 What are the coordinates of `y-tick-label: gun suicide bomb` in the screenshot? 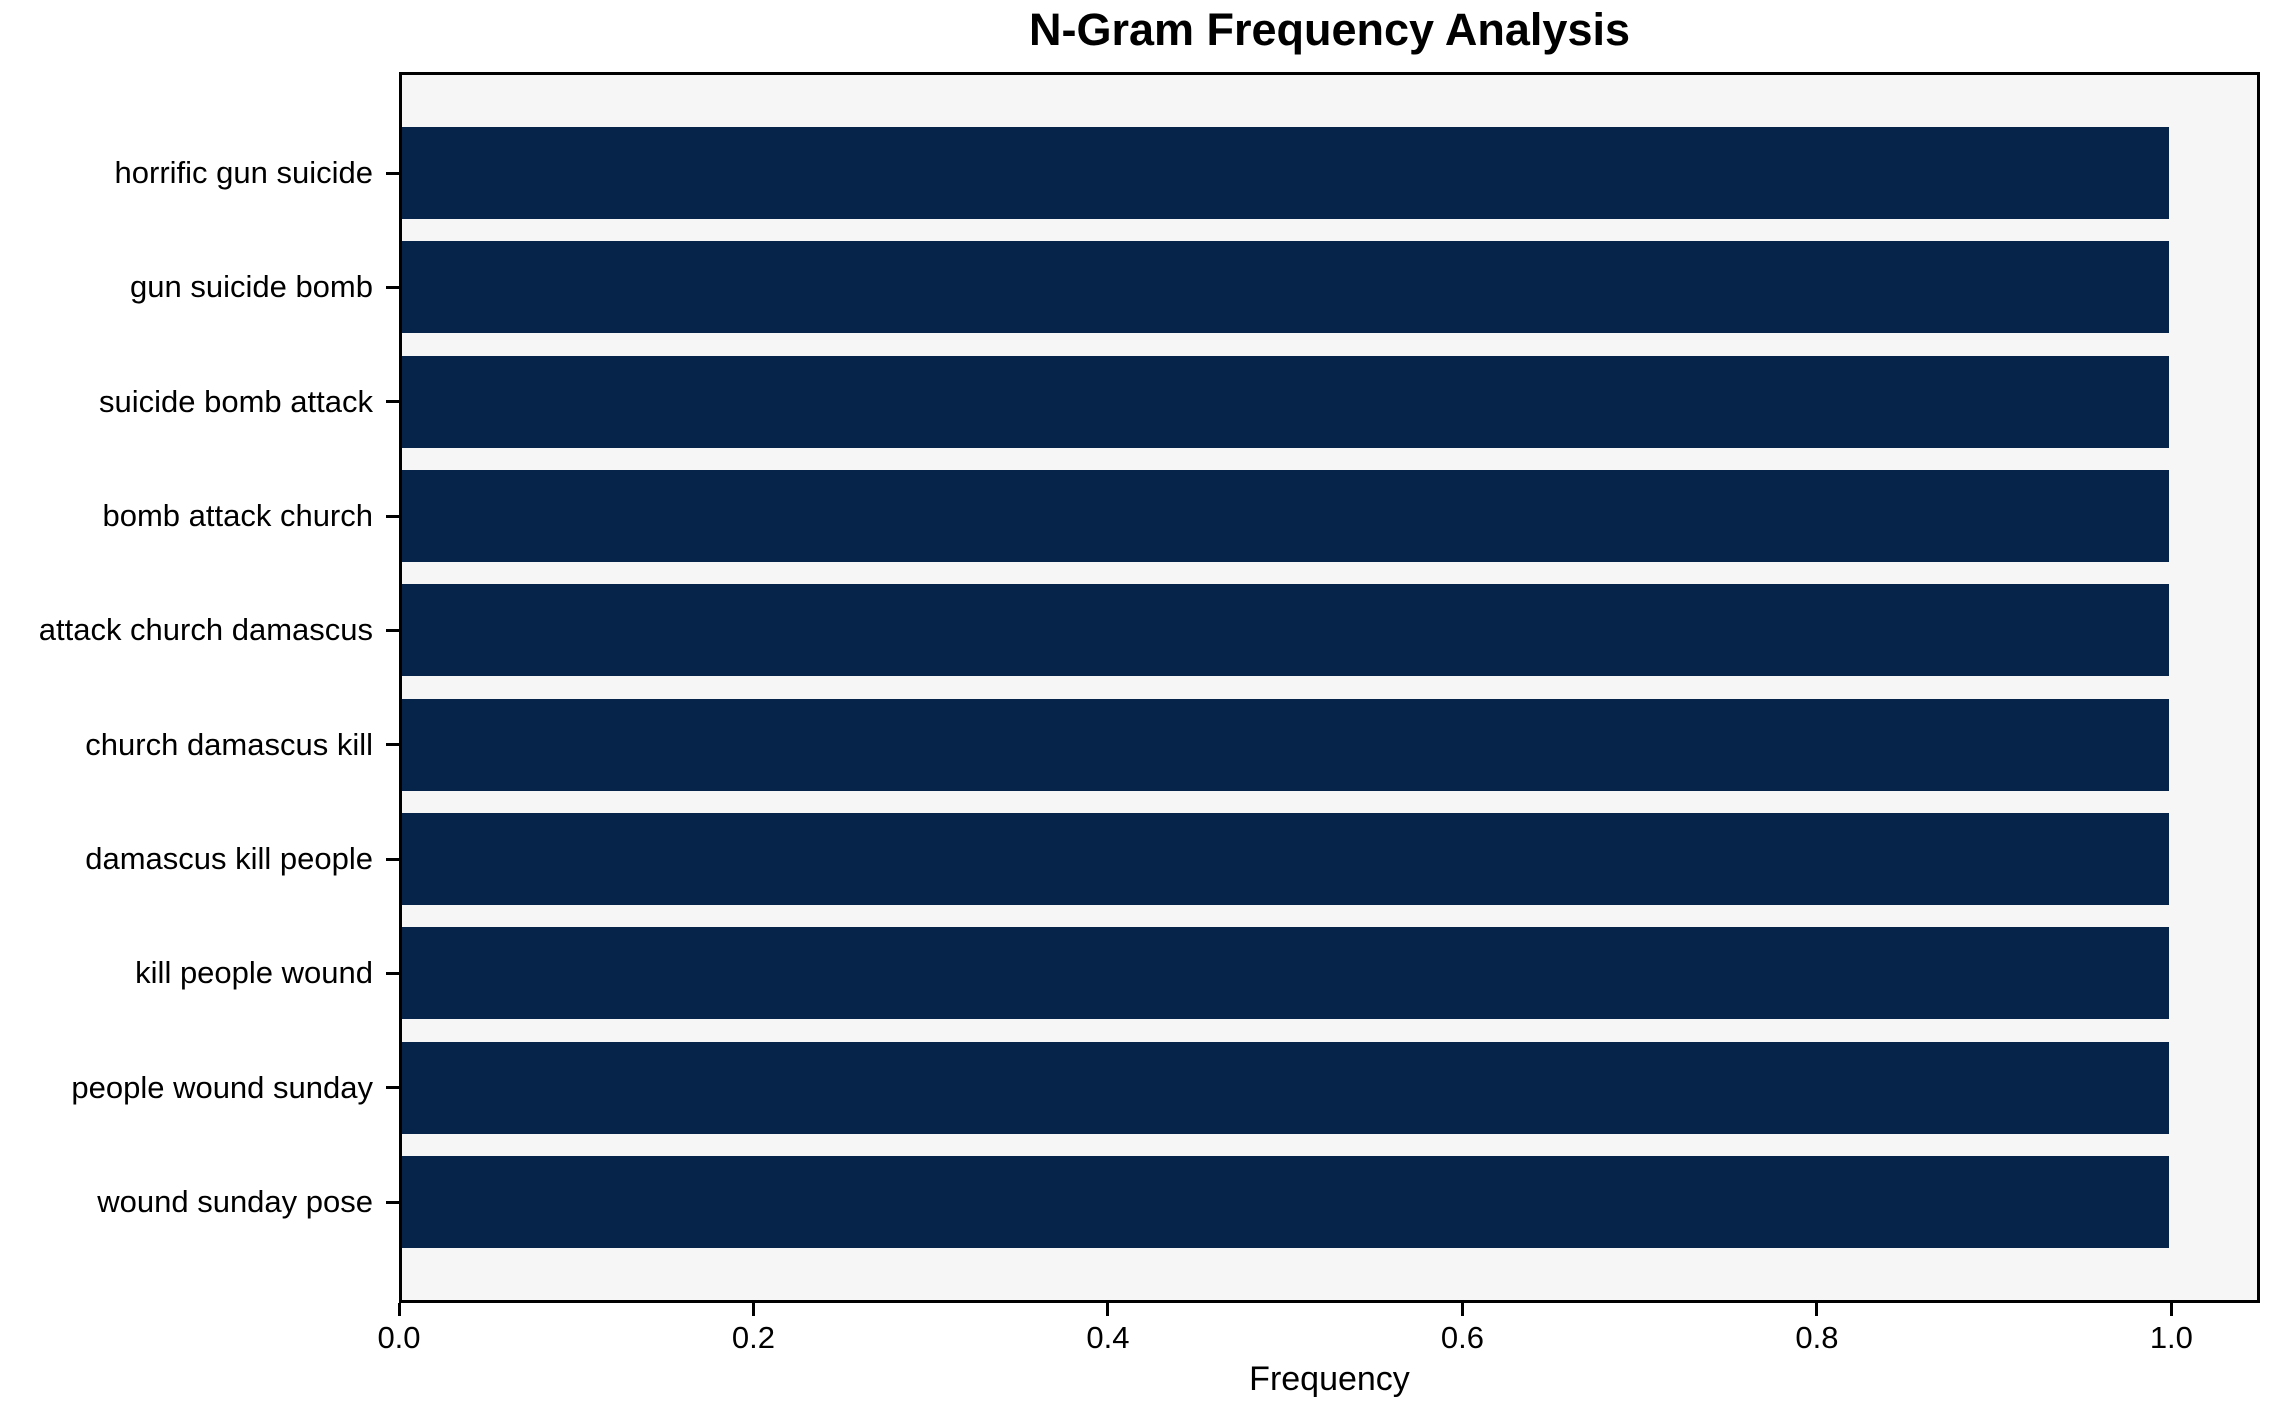 It's located at (251, 287).